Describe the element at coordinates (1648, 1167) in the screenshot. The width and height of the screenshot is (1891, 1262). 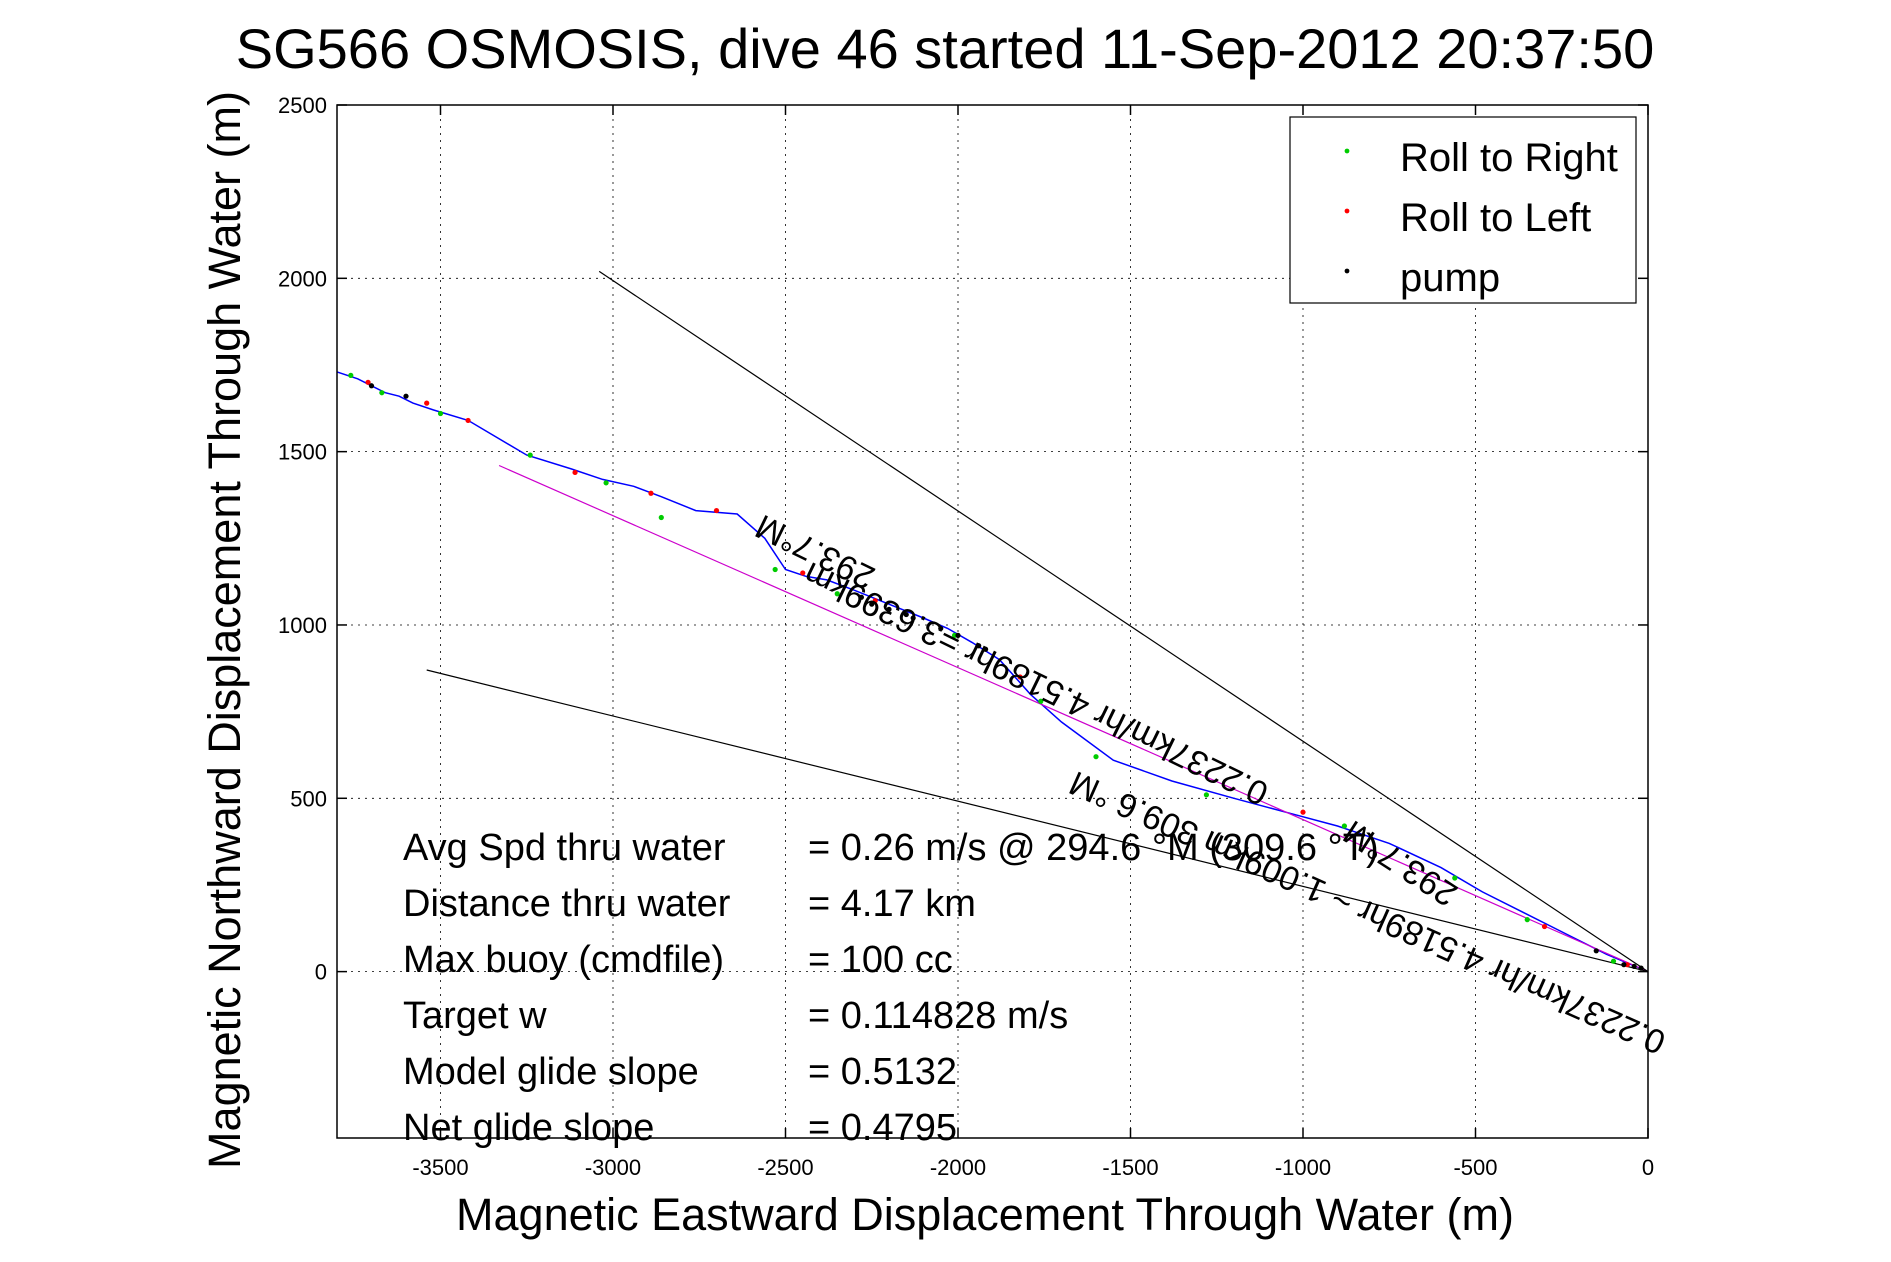
I see `x-tick-label: 0` at that location.